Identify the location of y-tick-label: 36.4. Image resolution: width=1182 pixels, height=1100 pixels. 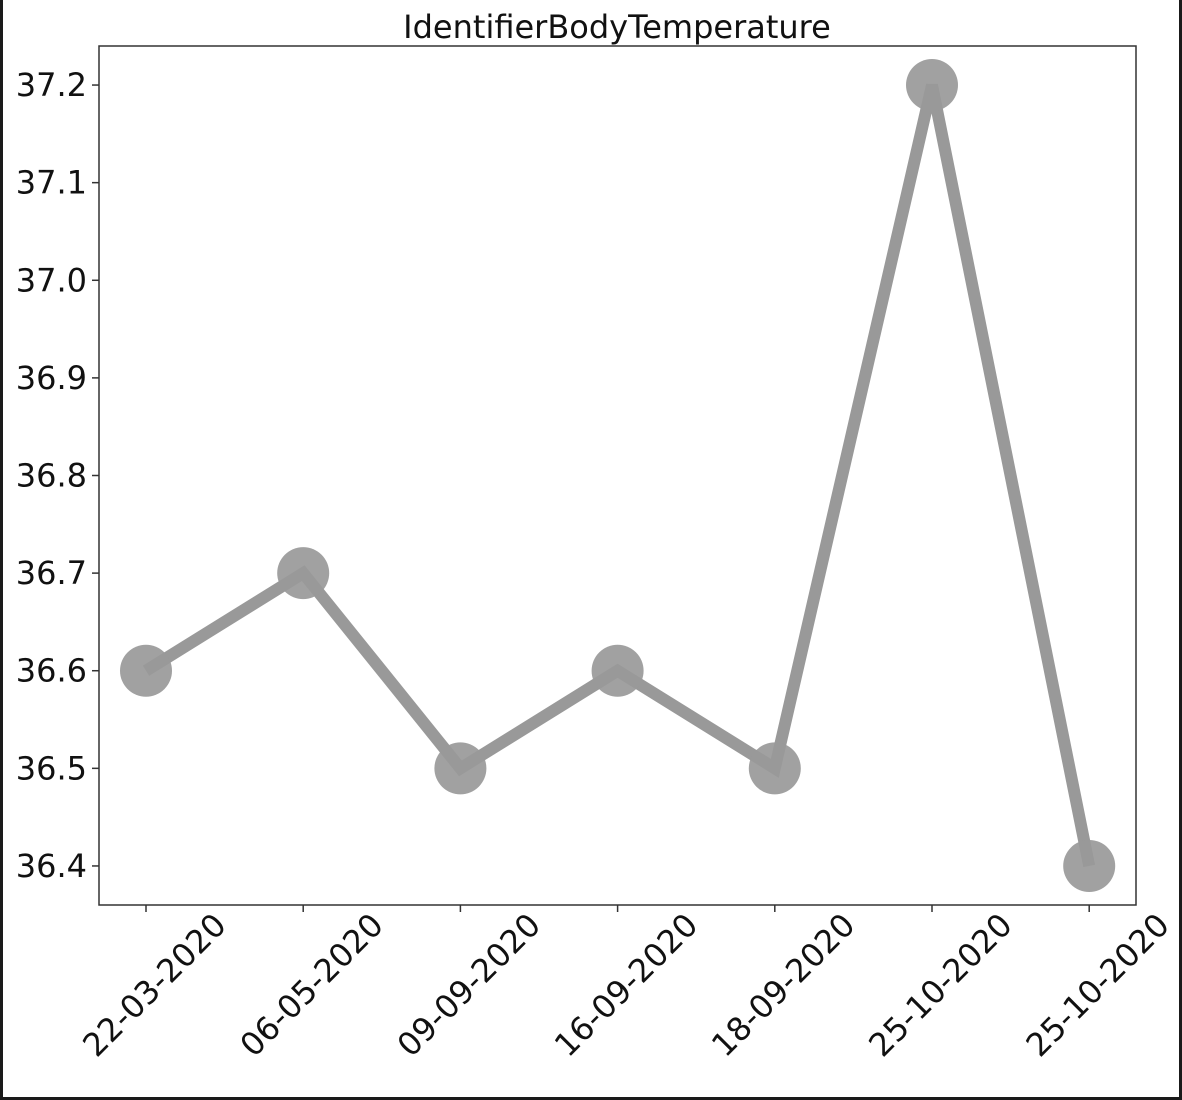
(51, 866).